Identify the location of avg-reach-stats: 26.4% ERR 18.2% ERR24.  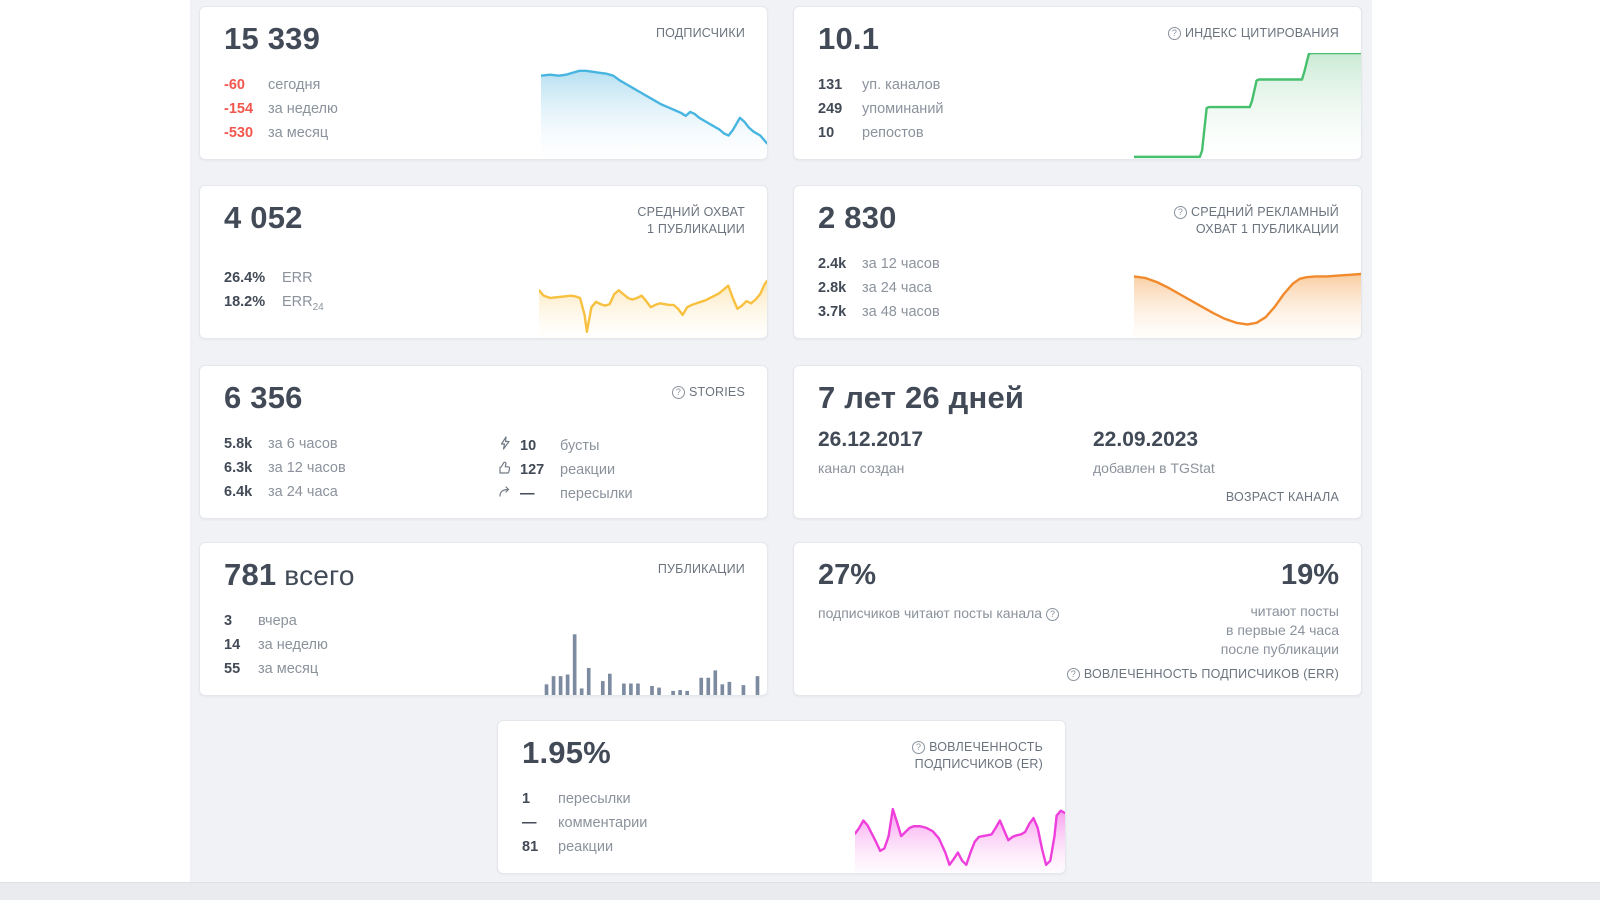
(274, 294).